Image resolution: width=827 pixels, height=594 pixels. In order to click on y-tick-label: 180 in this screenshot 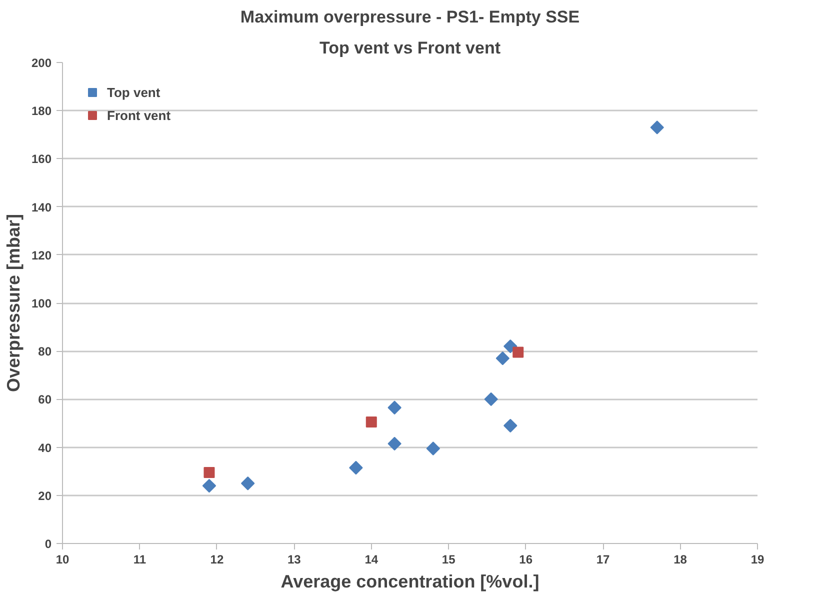, I will do `click(41, 111)`.